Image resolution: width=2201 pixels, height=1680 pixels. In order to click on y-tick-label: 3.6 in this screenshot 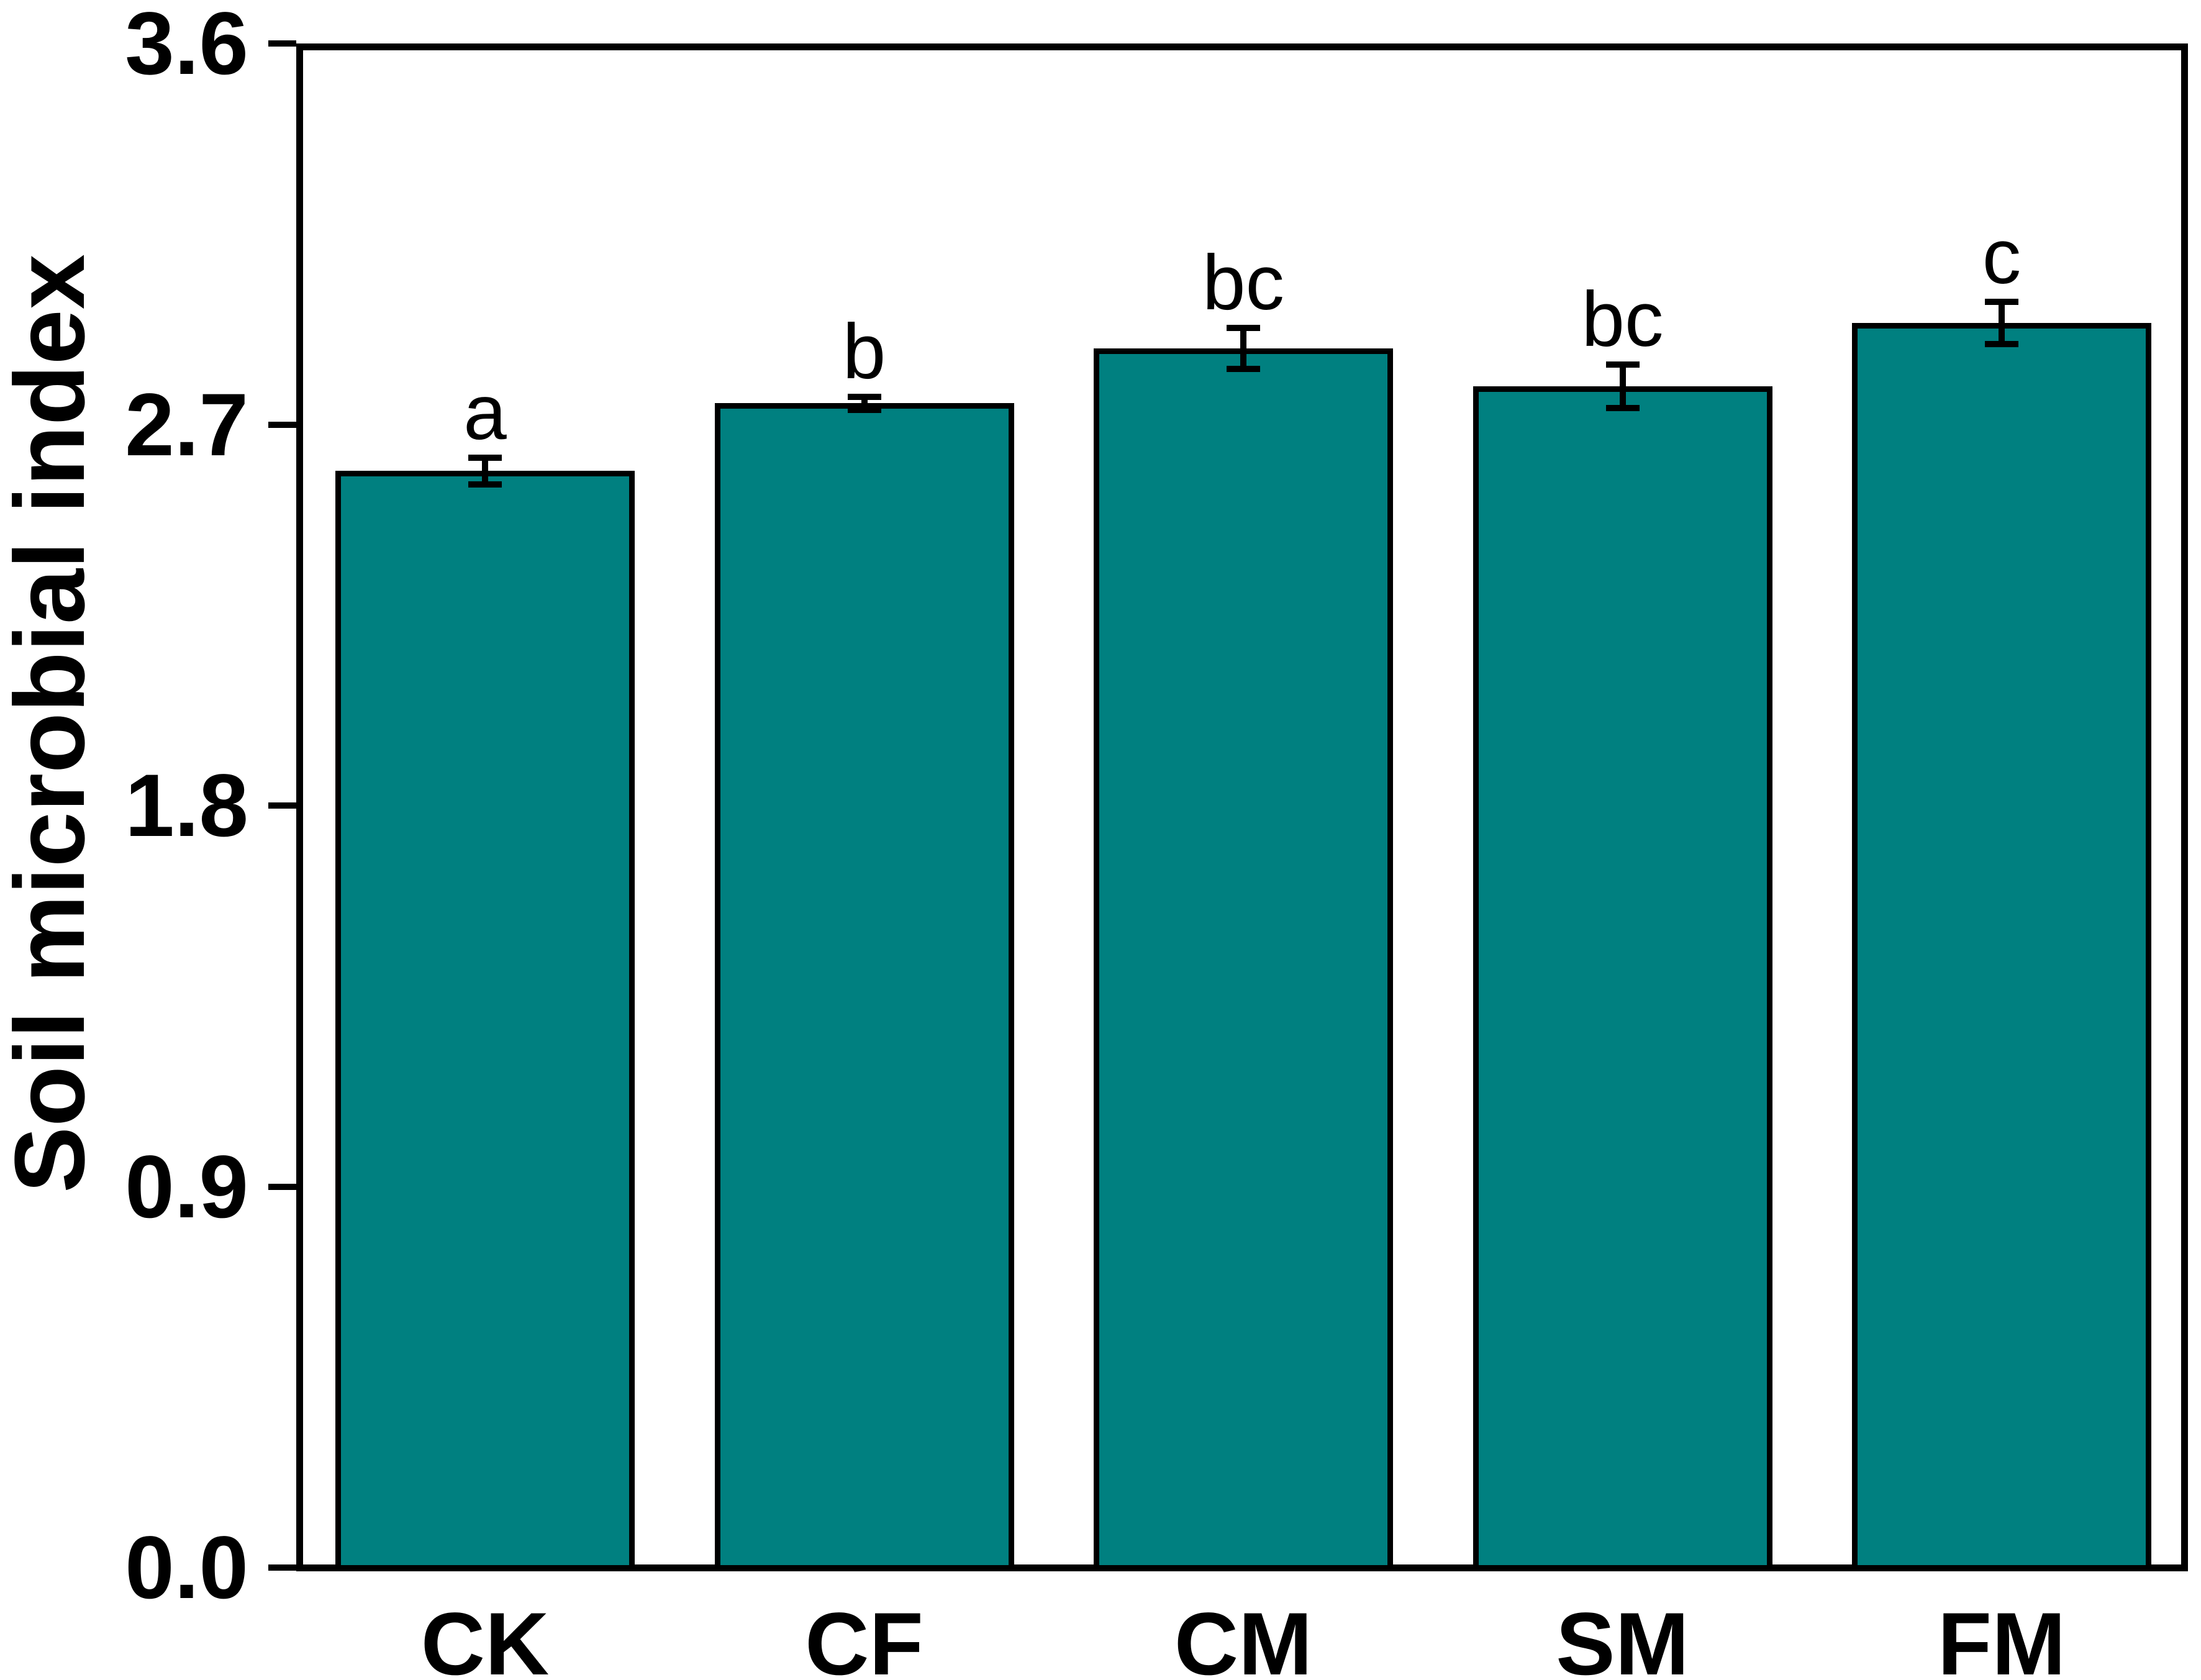, I will do `click(186, 46)`.